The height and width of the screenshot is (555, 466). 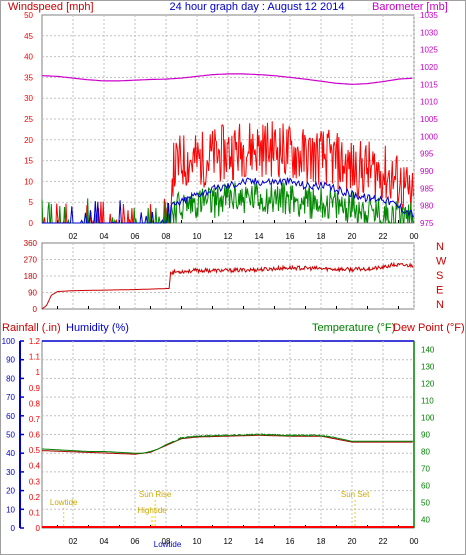 I want to click on wind-panel-x-ticks: 02 04 06 08 10 12 14 16 18 20 22 00, so click(x=238, y=230).